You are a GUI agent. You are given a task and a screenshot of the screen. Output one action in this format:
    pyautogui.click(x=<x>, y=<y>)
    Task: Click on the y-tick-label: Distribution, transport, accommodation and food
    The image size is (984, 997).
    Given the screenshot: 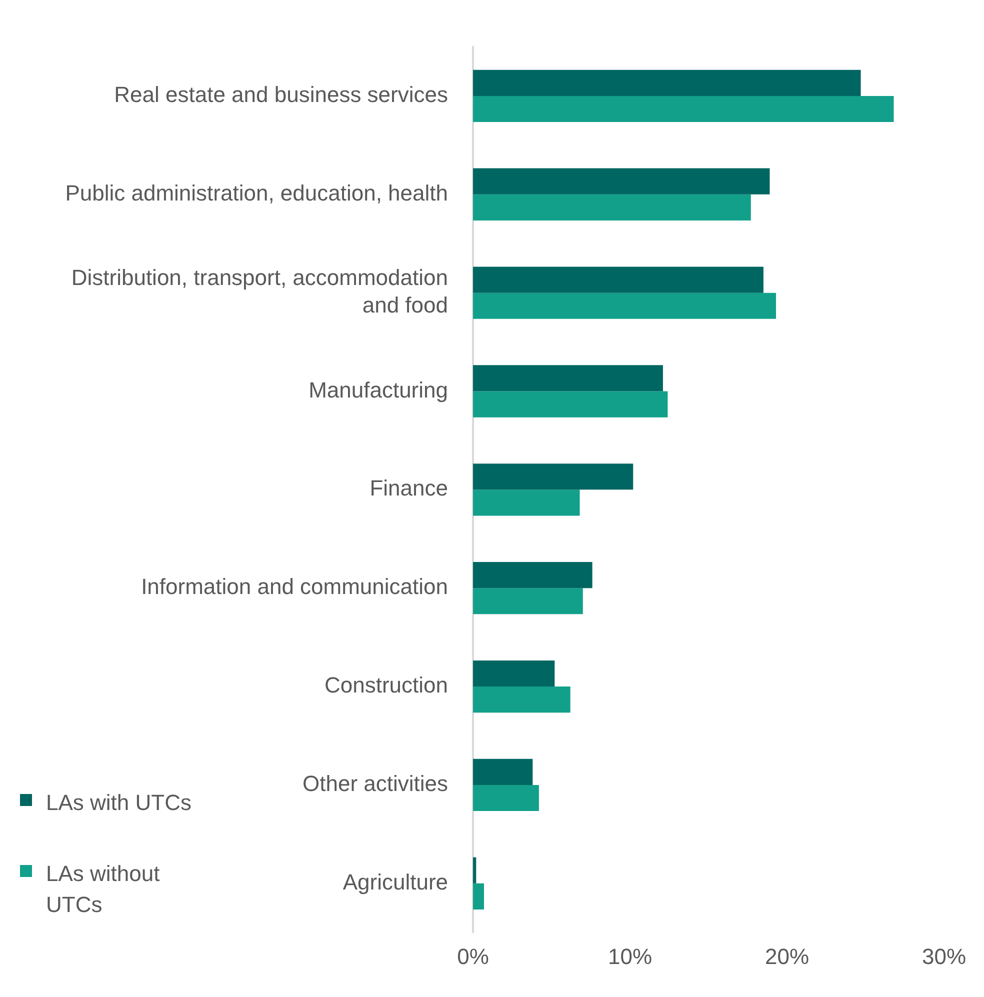 What is the action you would take?
    pyautogui.click(x=259, y=291)
    